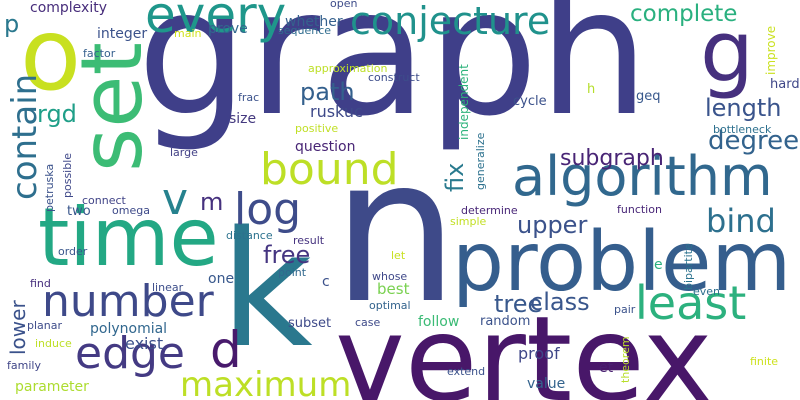 This screenshot has width=800, height=400. What do you see at coordinates (368, 322) in the screenshot?
I see `word-case: case` at bounding box center [368, 322].